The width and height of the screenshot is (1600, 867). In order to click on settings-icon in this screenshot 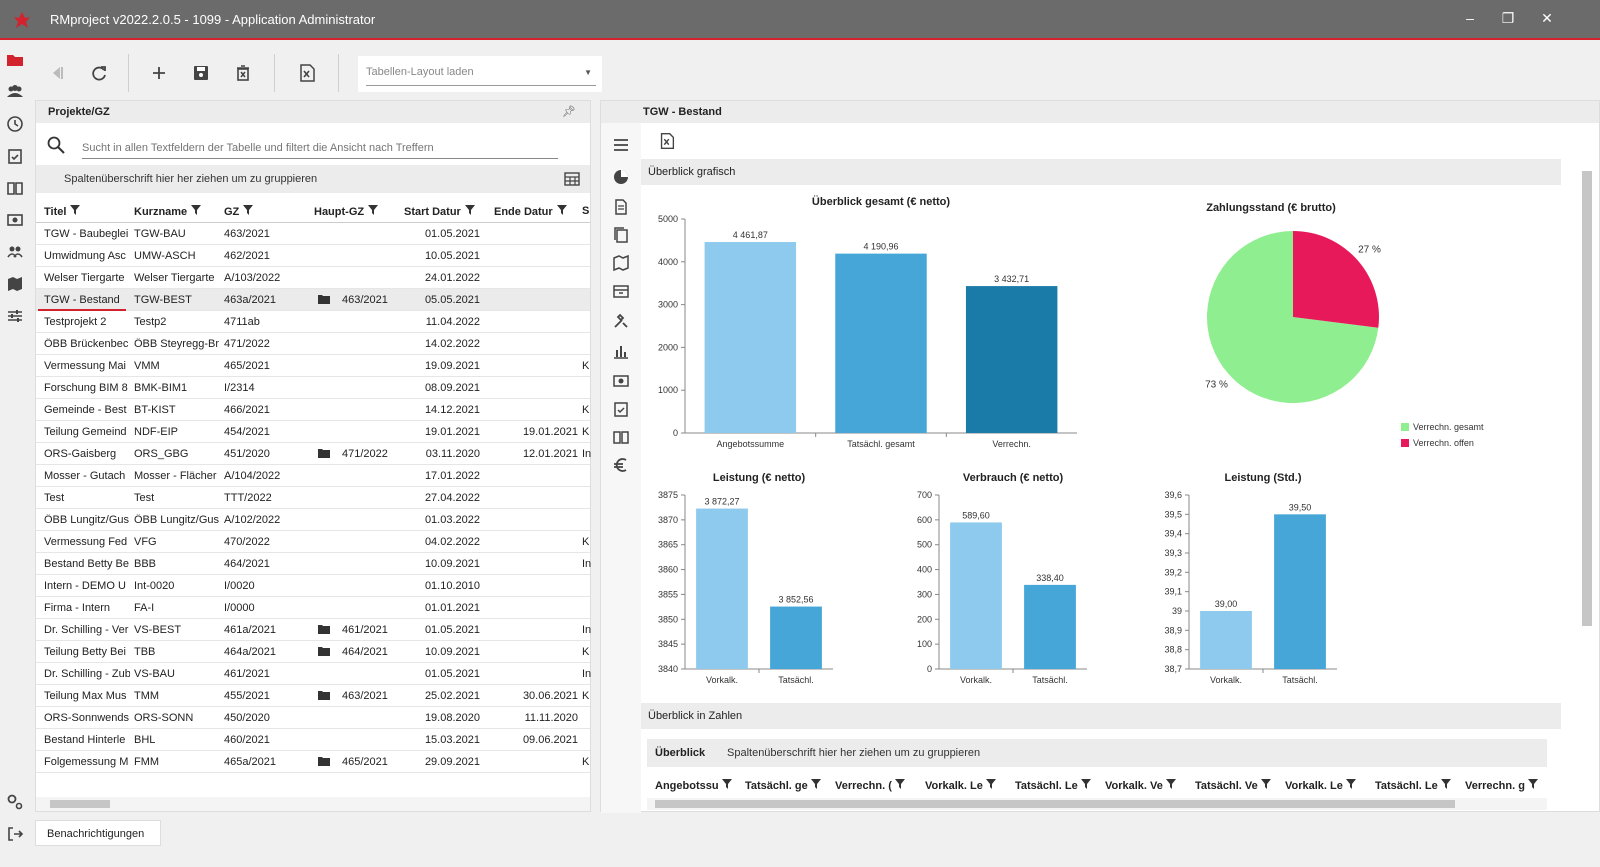, I will do `click(15, 802)`.